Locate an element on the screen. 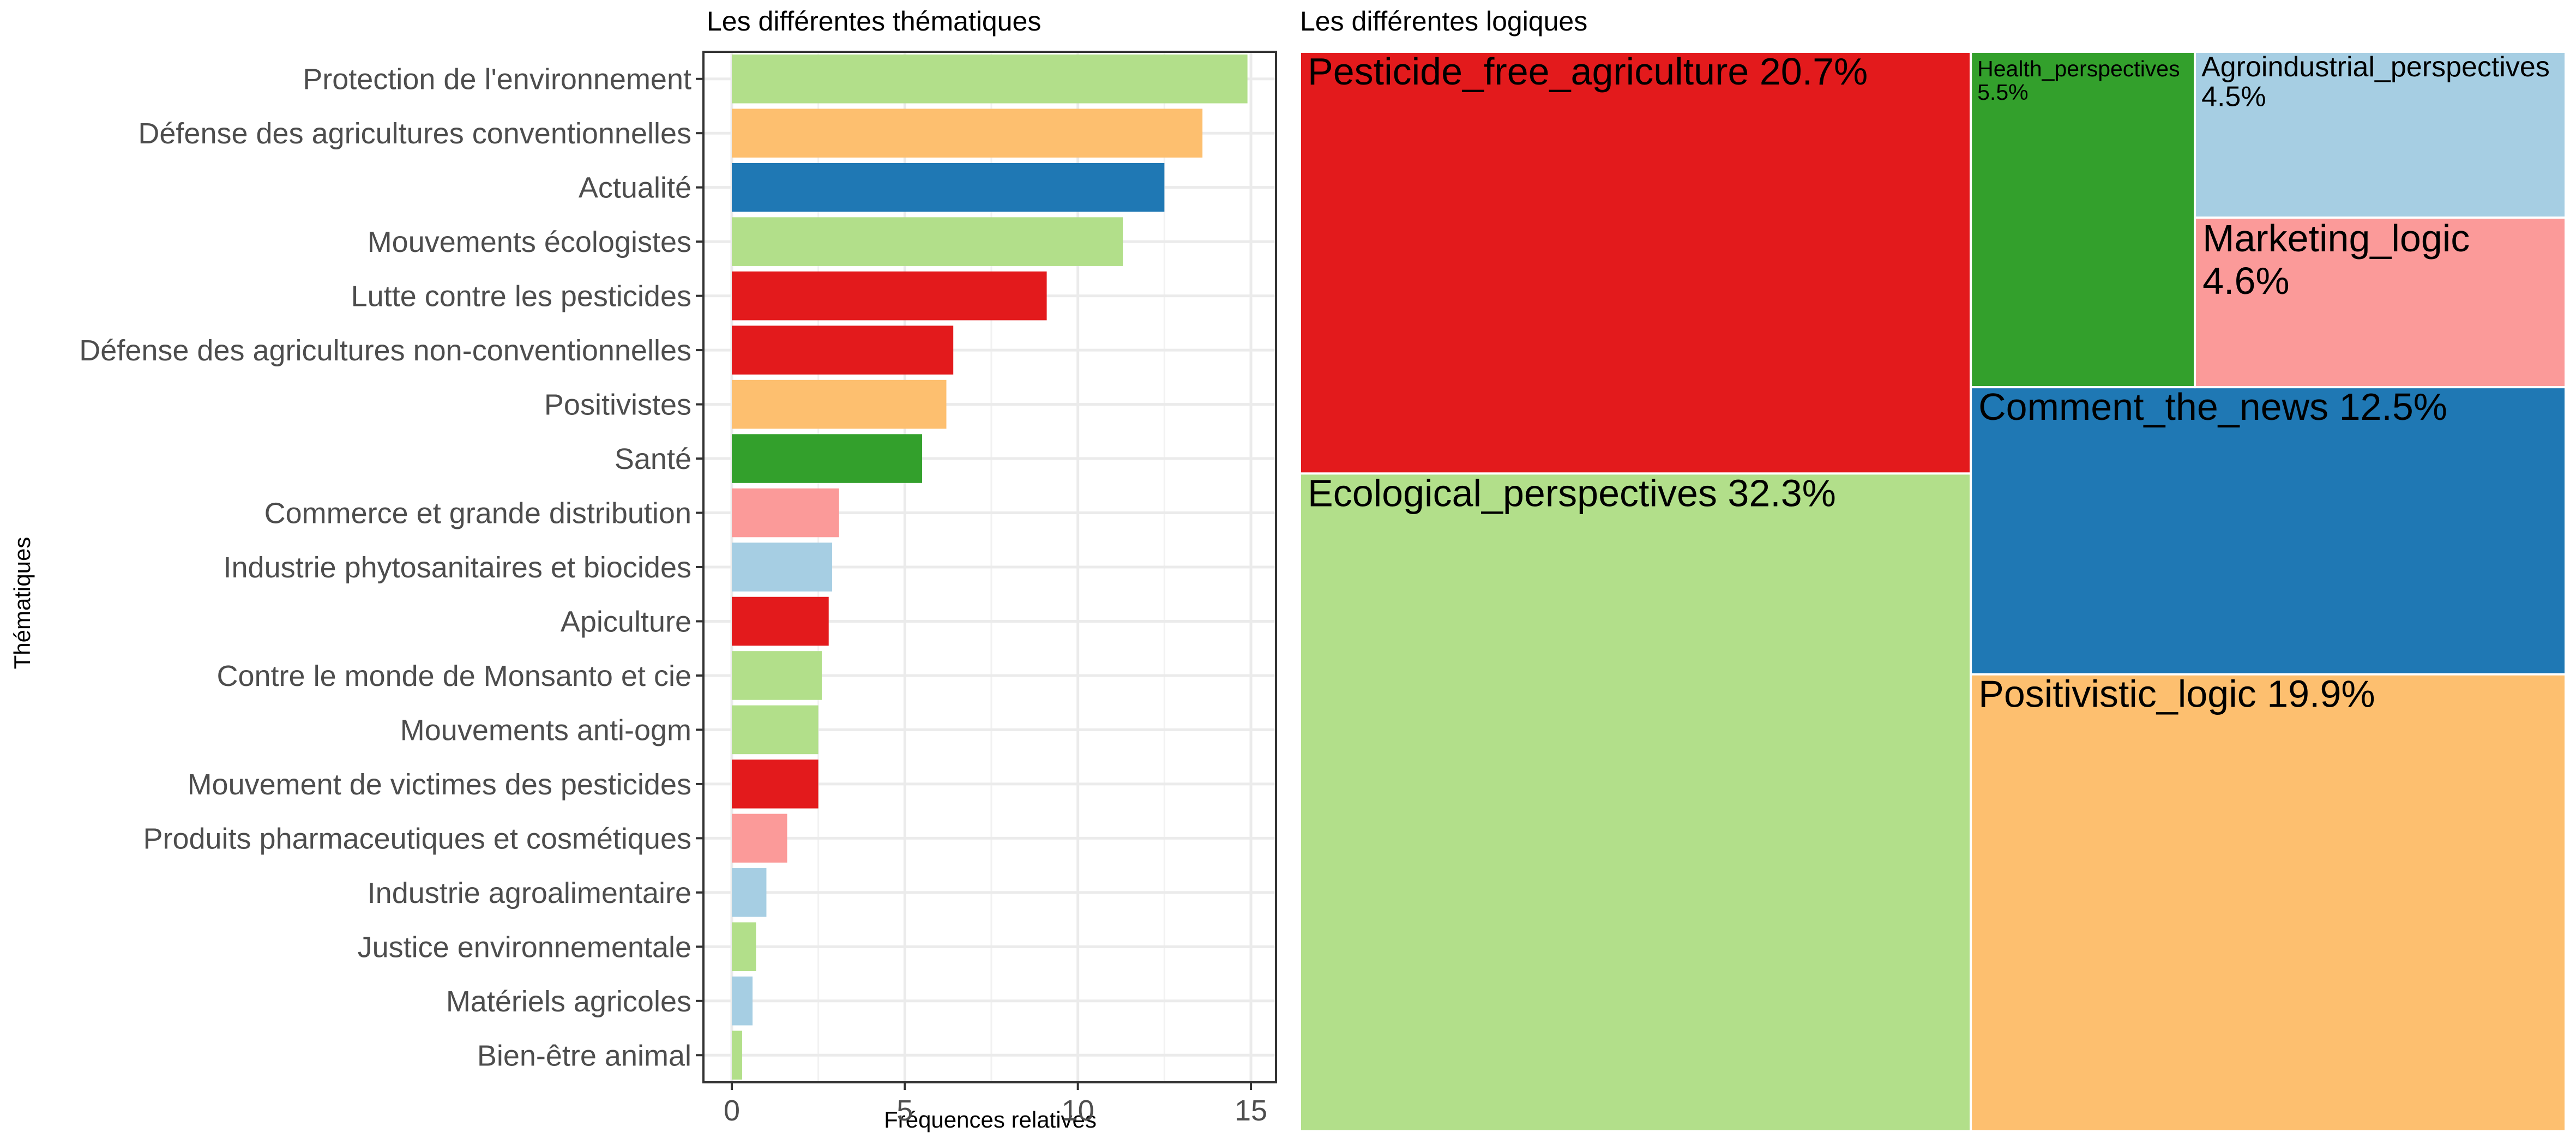 The width and height of the screenshot is (2576, 1145). bar-chart-ylabel: Thématiques is located at coordinates (22, 603).